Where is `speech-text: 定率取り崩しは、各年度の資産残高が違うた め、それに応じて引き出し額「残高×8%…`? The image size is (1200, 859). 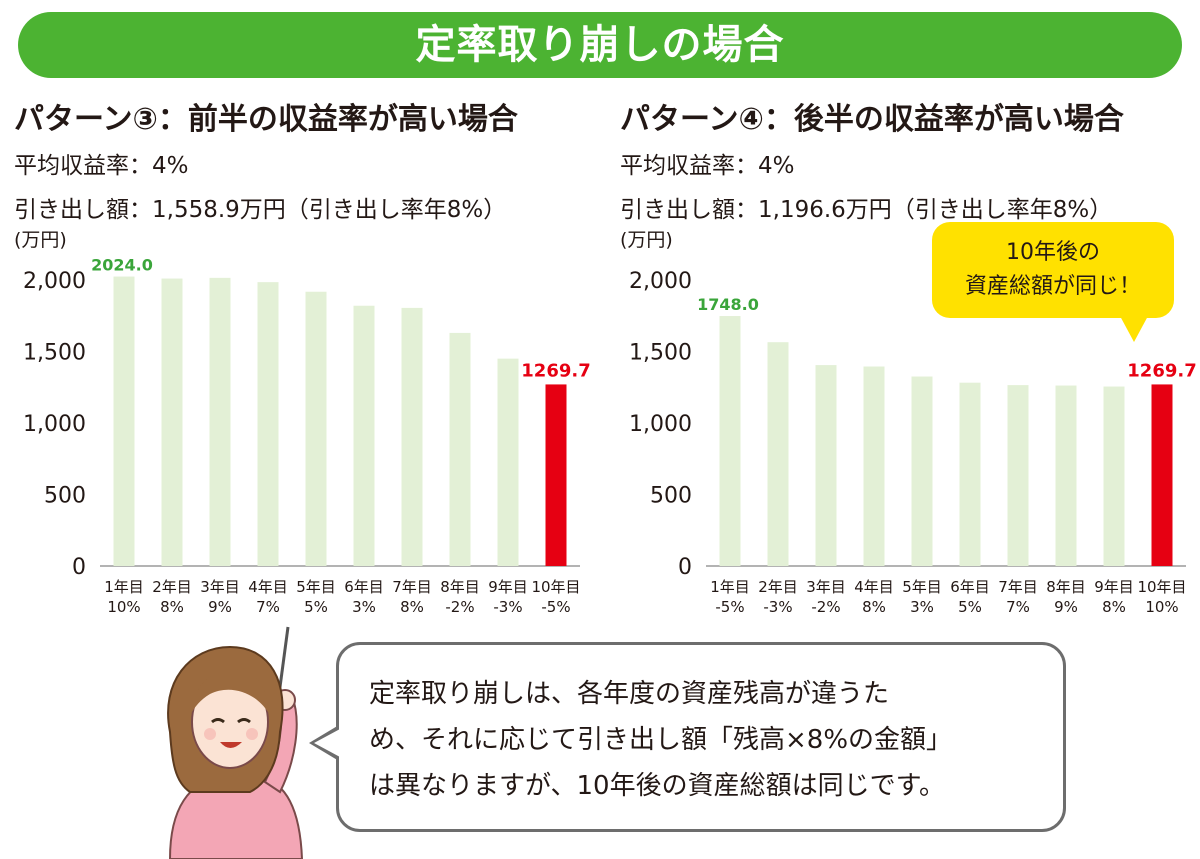 speech-text: 定率取り崩しは、各年度の資産残高が違うた め、それに応じて引き出し額「残高×8%… is located at coordinates (709, 740).